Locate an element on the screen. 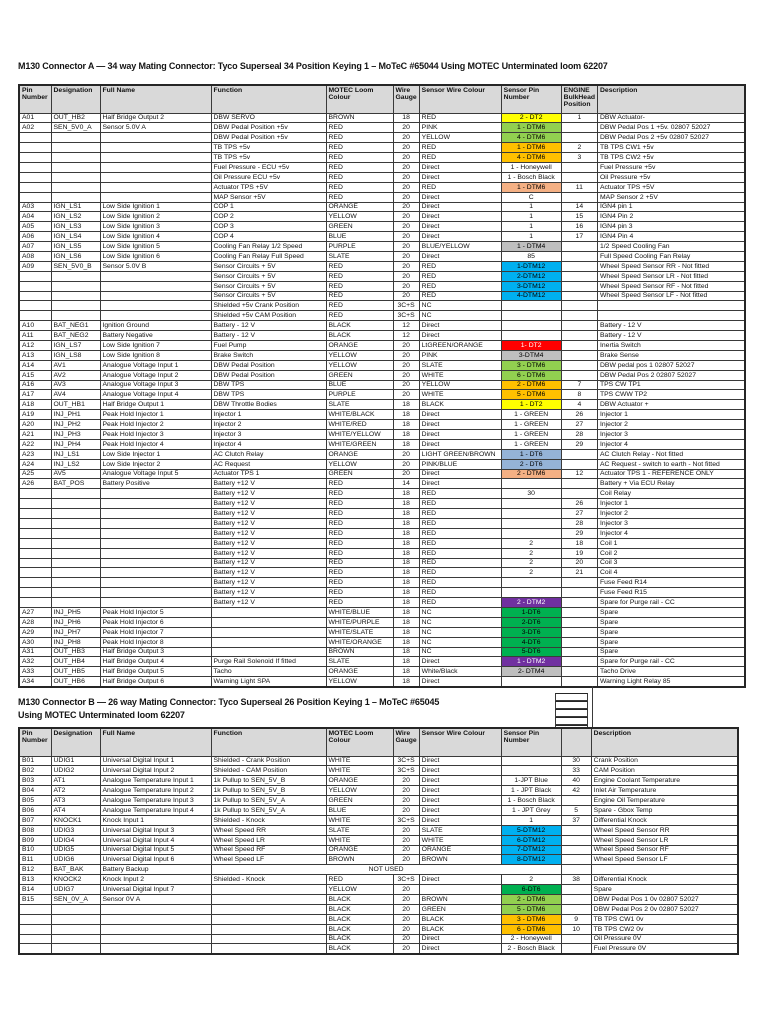 Image resolution: width=768 pixels, height=1024 pixels. function-cell: Injector 2 is located at coordinates (268, 424).